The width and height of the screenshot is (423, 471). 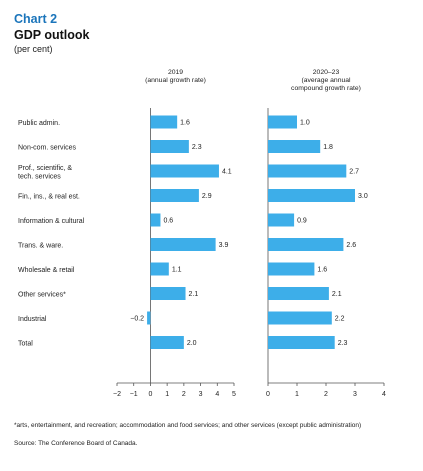 I want to click on chart-source: Source: The Conference Board of Canada., so click(x=76, y=443).